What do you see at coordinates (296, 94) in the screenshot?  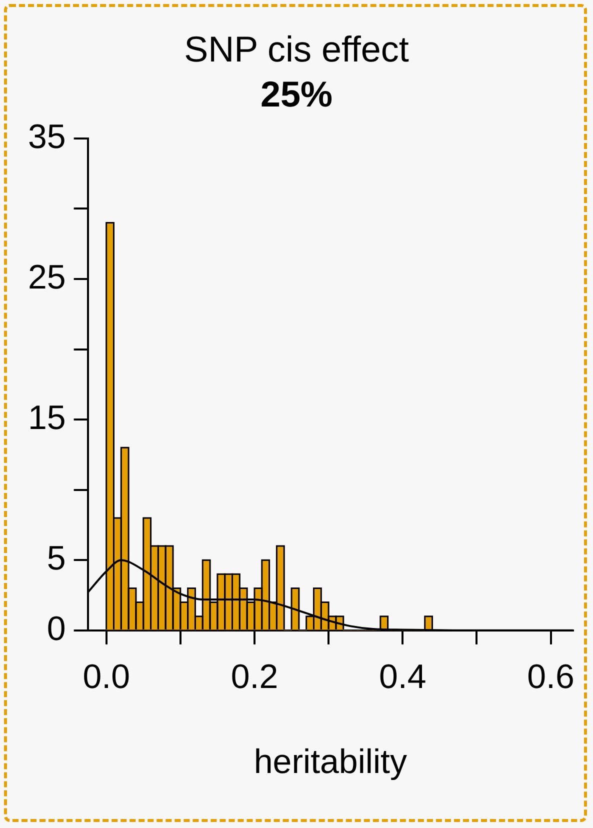 I see `chart-subtitle: 25%` at bounding box center [296, 94].